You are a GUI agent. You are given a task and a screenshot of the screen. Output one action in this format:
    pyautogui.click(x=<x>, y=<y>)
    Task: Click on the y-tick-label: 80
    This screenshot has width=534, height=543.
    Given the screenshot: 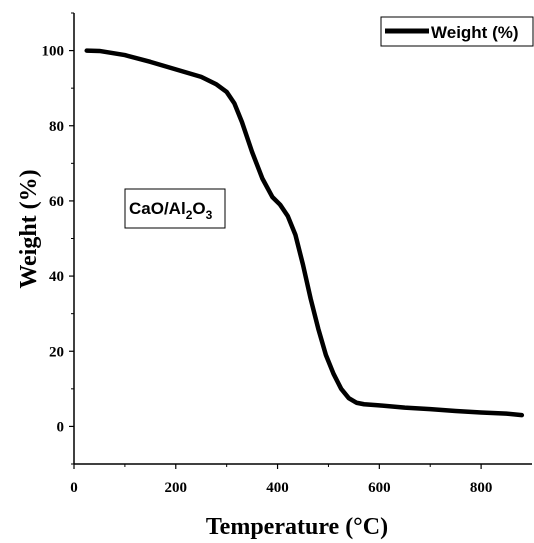 What is the action you would take?
    pyautogui.click(x=56, y=127)
    